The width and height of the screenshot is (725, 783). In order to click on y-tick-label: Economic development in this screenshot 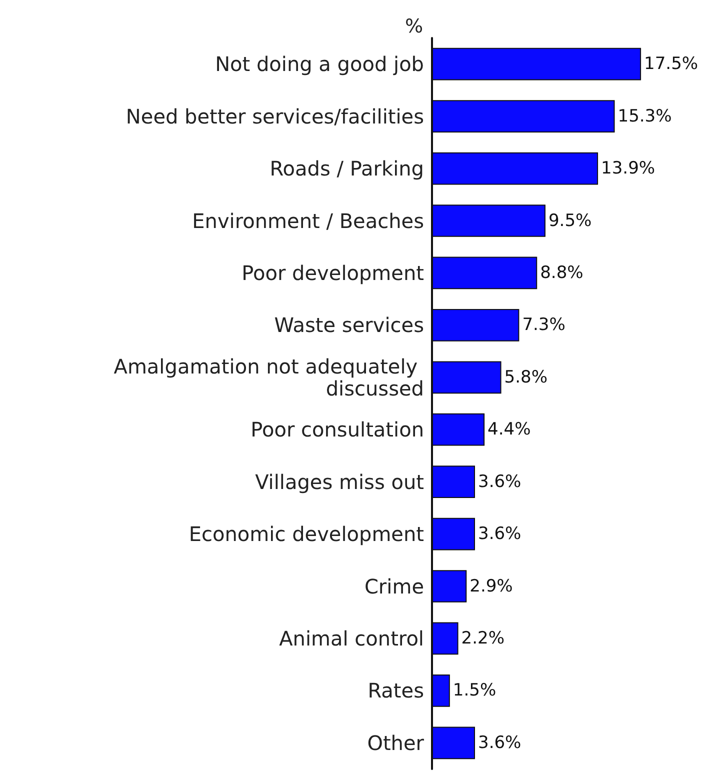, I will do `click(306, 534)`.